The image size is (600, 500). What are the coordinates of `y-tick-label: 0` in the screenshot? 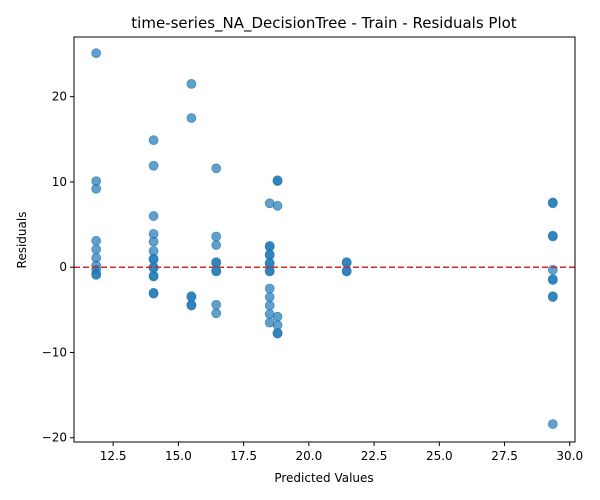 It's located at (63, 267).